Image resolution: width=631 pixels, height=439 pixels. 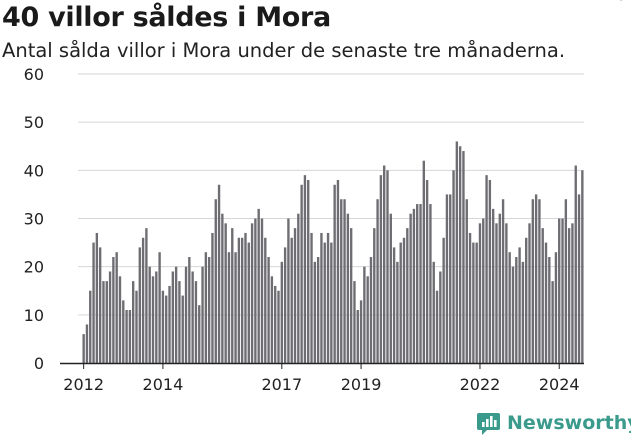 What do you see at coordinates (34, 122) in the screenshot?
I see `y-tick-label: 50` at bounding box center [34, 122].